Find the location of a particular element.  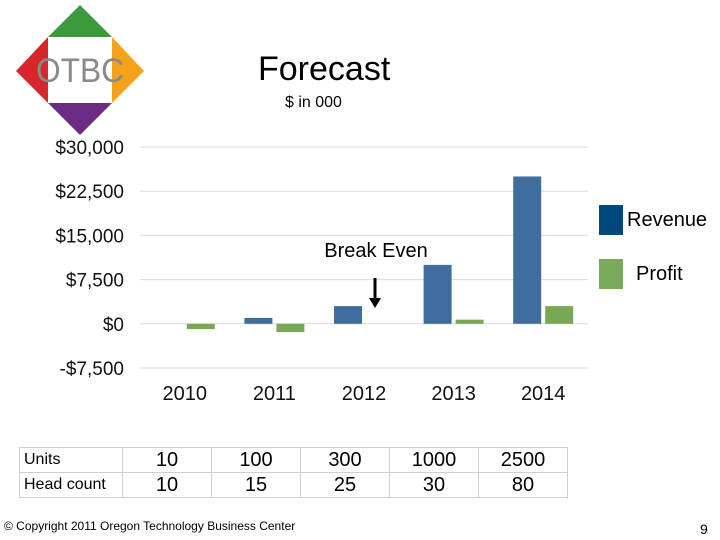

page-number: 9 is located at coordinates (704, 529).